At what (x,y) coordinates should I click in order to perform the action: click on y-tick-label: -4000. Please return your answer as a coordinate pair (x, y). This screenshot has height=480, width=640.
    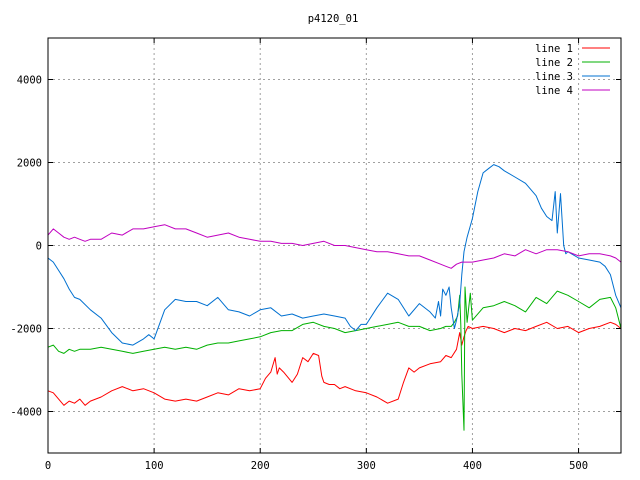
    Looking at the image, I should click on (26, 413).